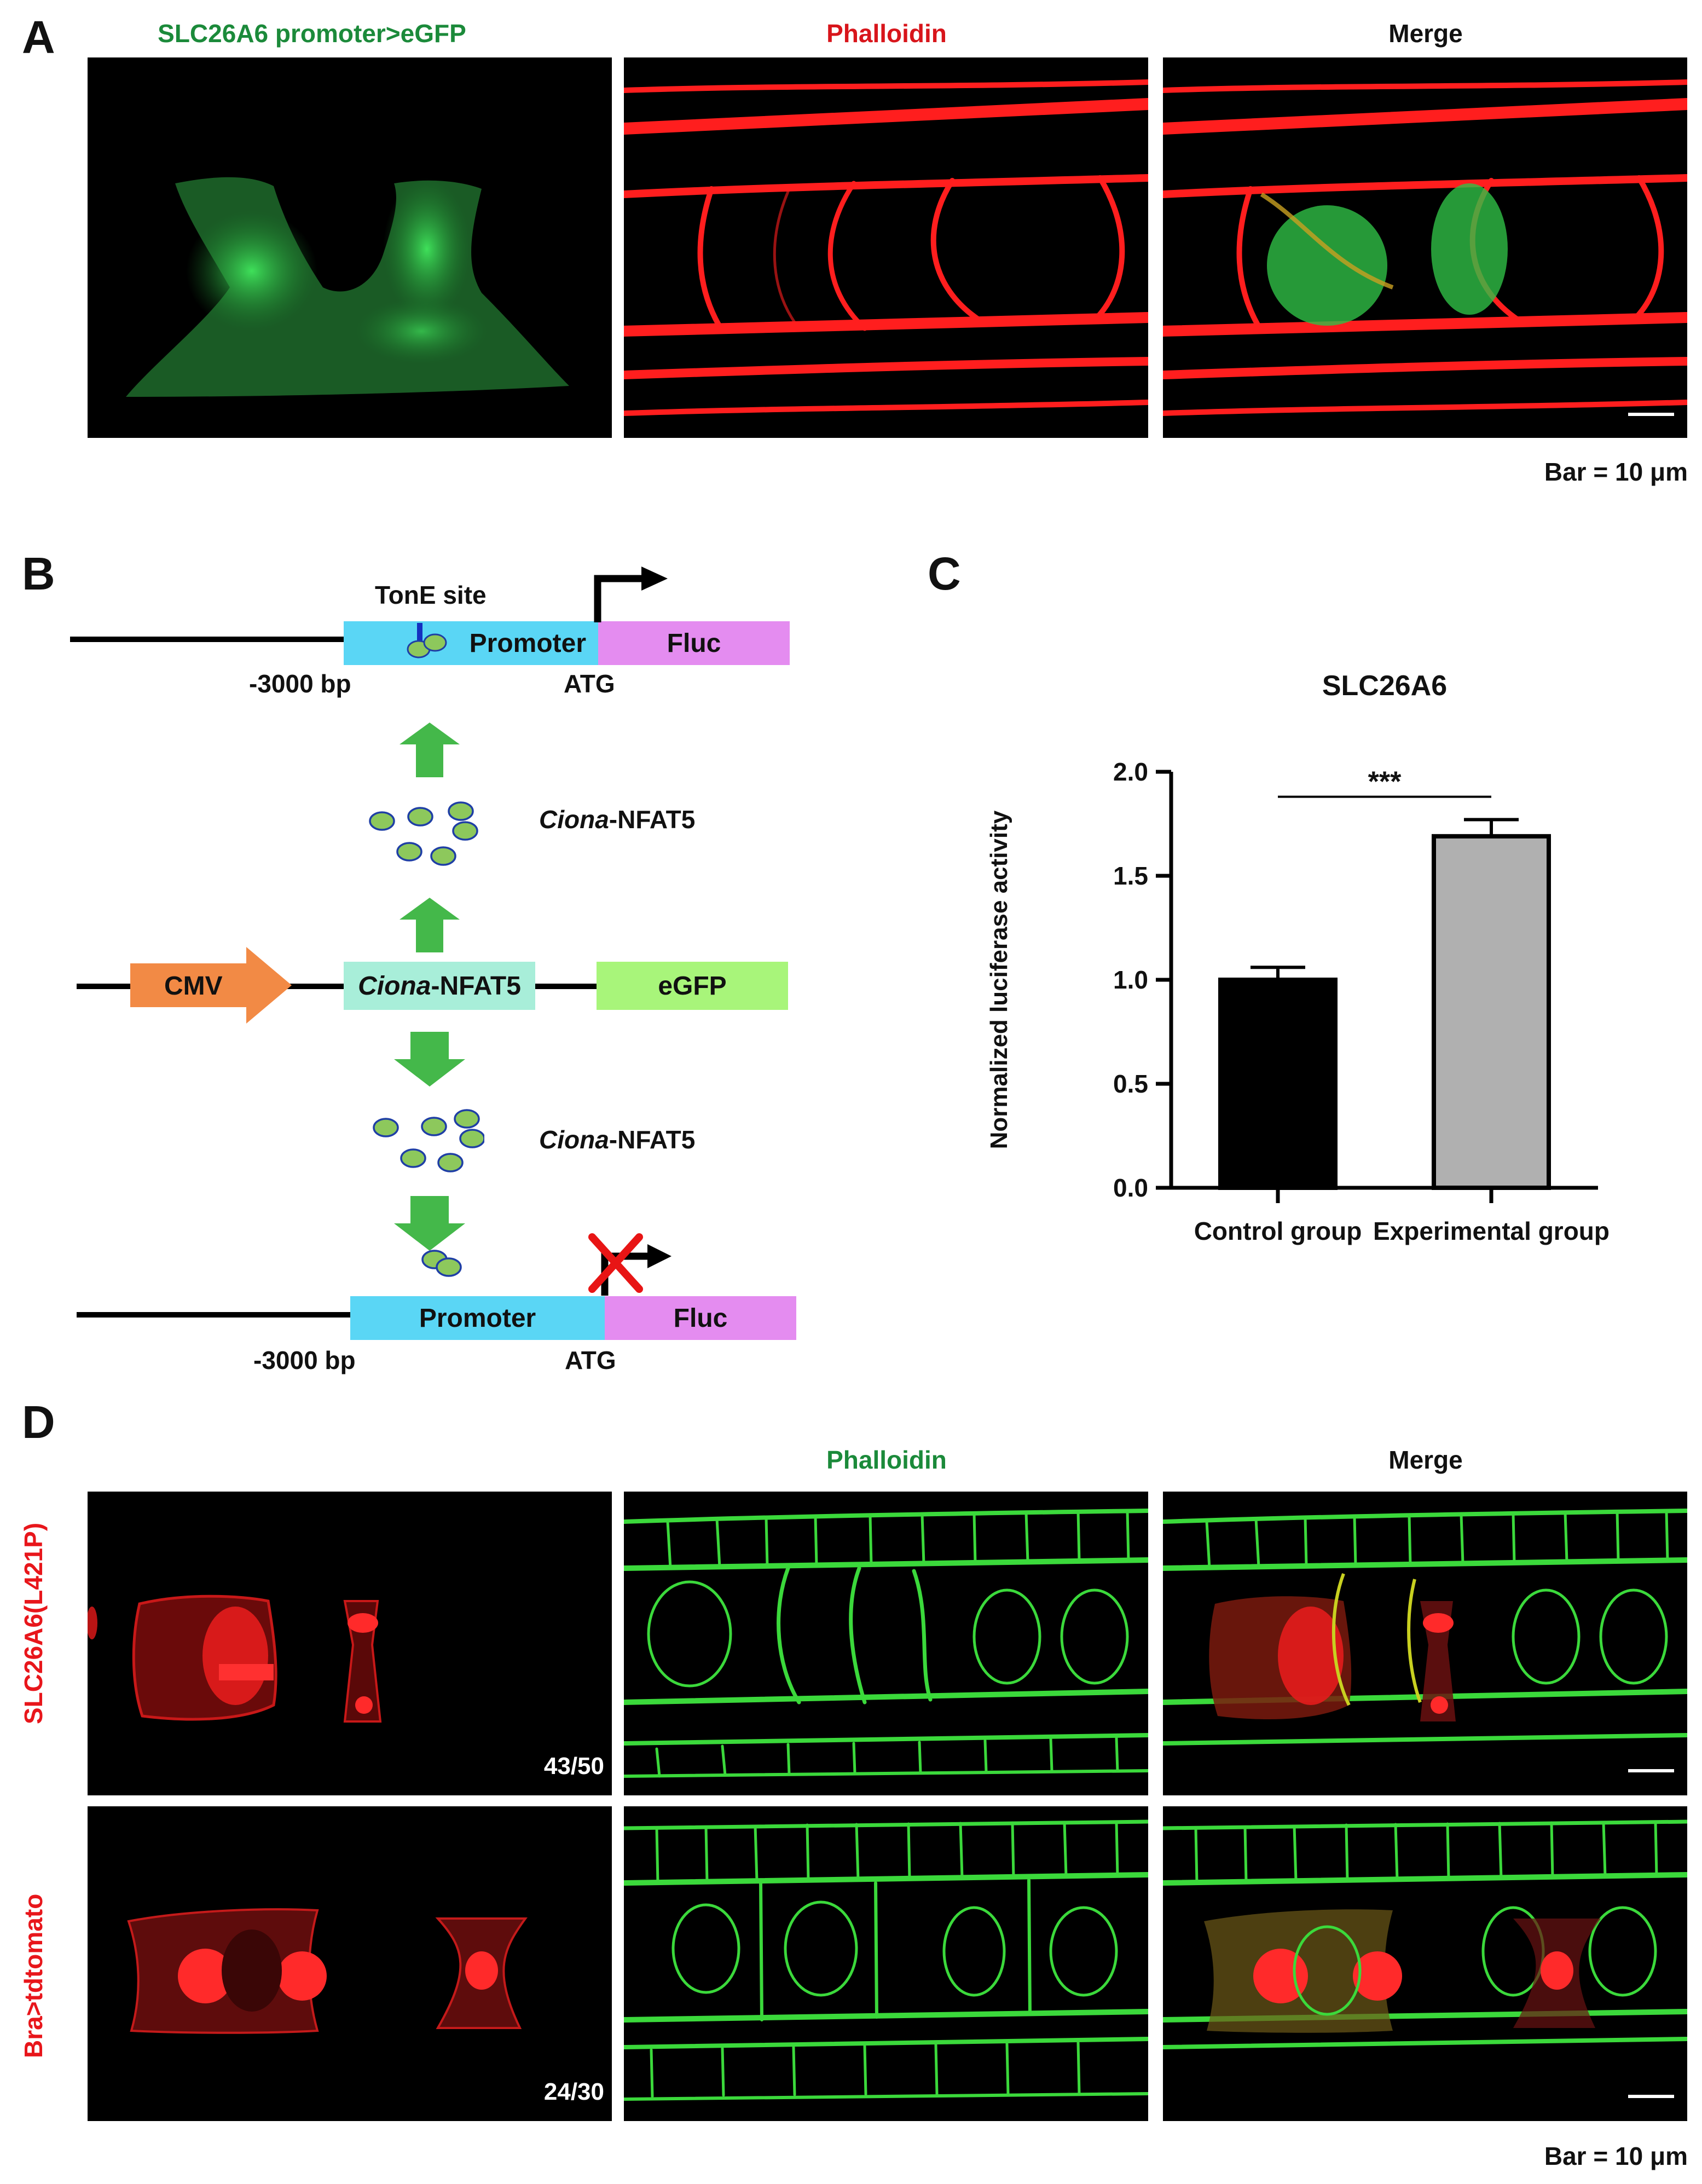 Image resolution: width=1702 pixels, height=2184 pixels. I want to click on micrograph-control-merge, so click(1425, 1963).